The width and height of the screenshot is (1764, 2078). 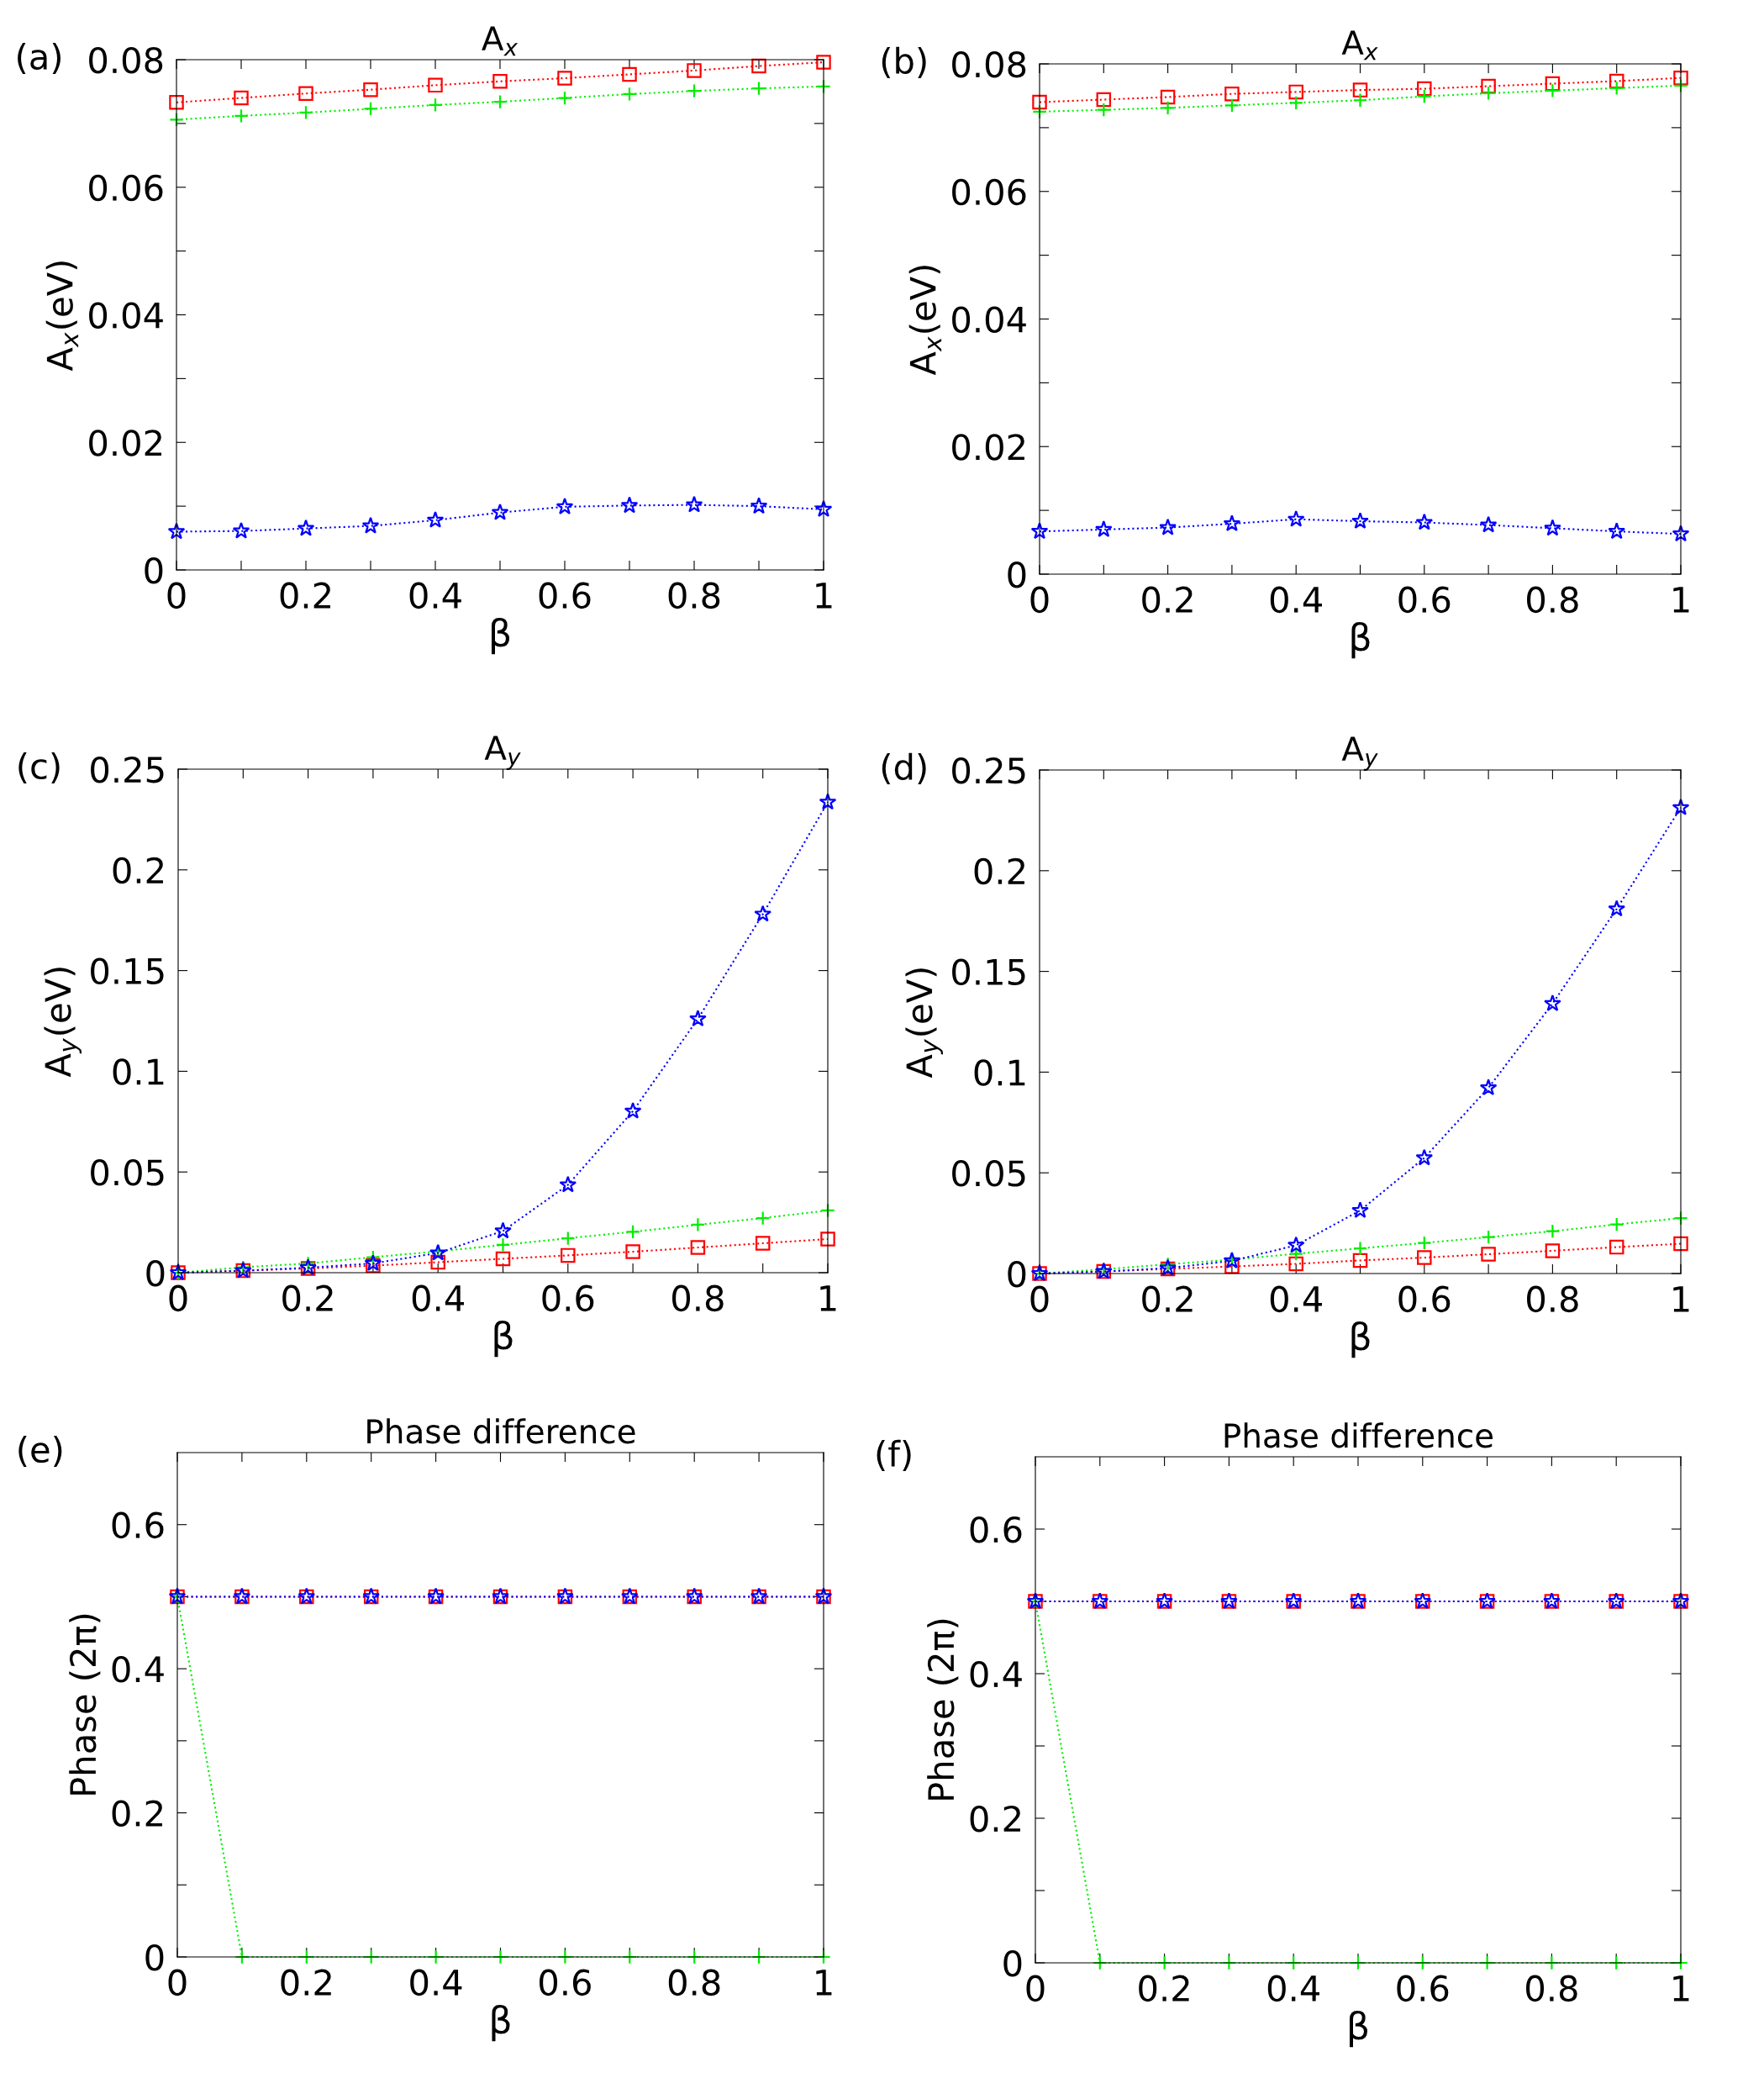 I want to click on text: (e), so click(x=40, y=1451).